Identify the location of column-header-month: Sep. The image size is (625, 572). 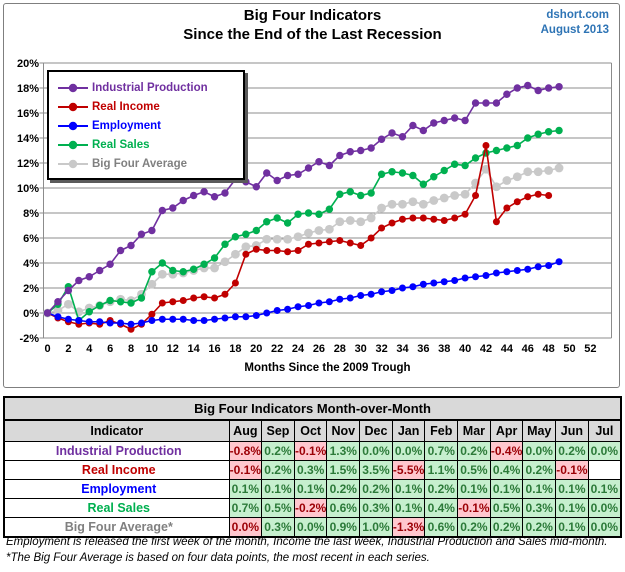
(278, 430).